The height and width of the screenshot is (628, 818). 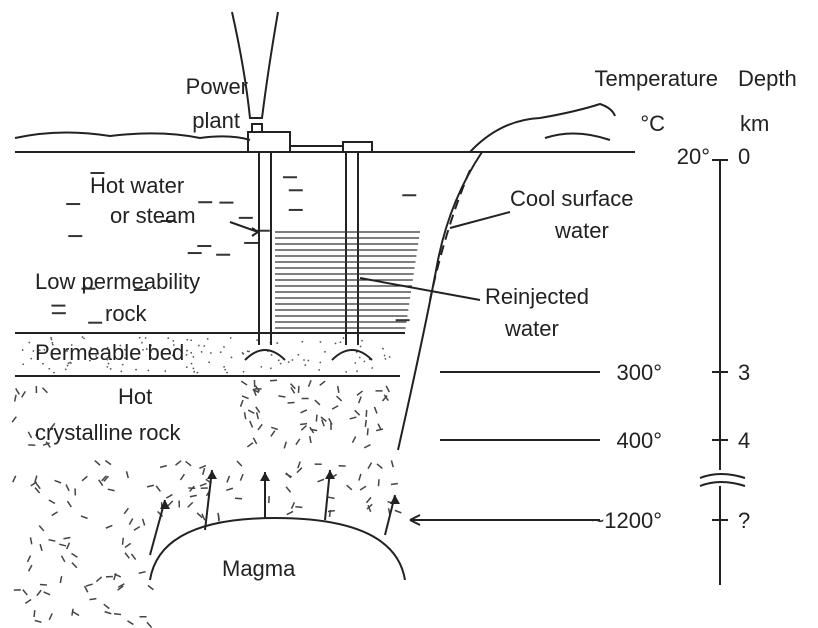 What do you see at coordinates (132, 136) in the screenshot?
I see `left-hill` at bounding box center [132, 136].